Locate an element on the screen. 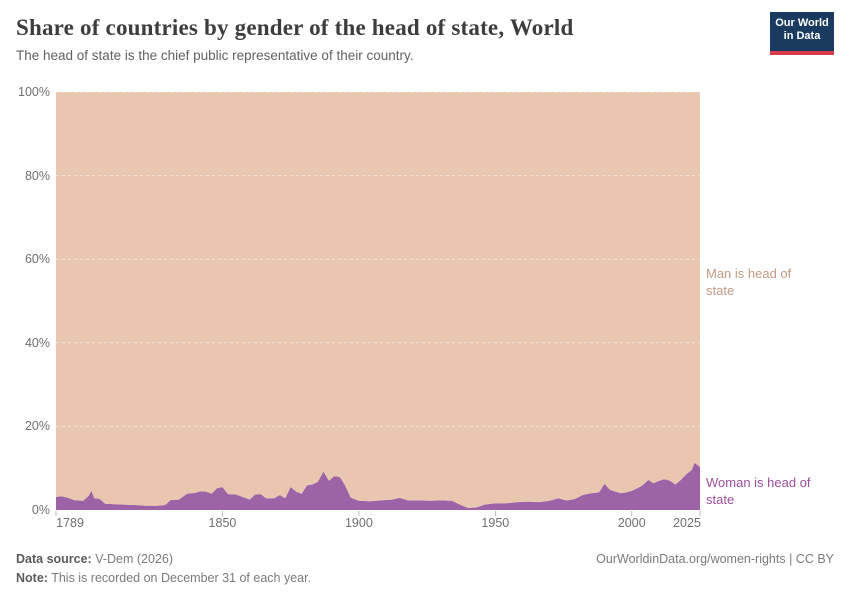  series-label-woman: Woman is head of state is located at coordinates (758, 491).